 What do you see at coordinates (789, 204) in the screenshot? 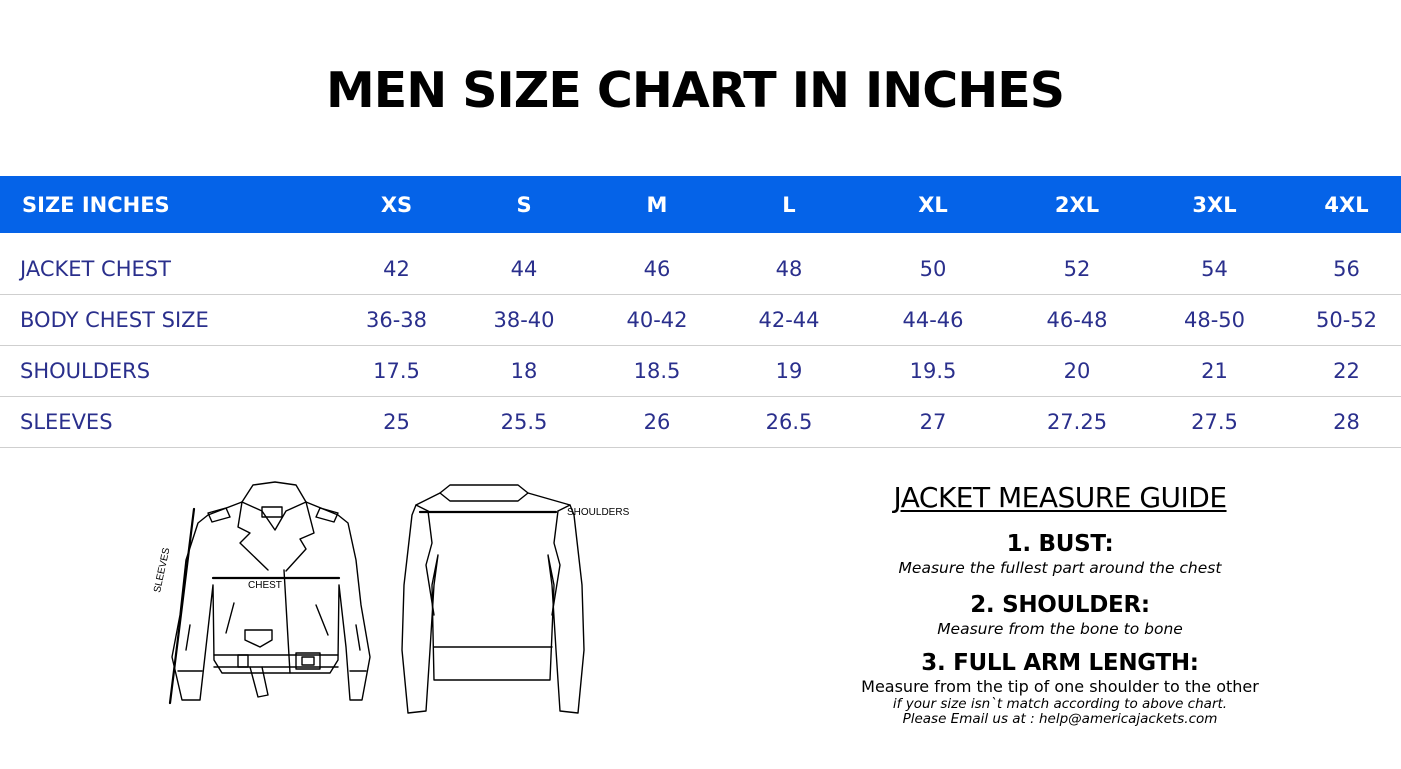
I see `header-cell-l: L` at bounding box center [789, 204].